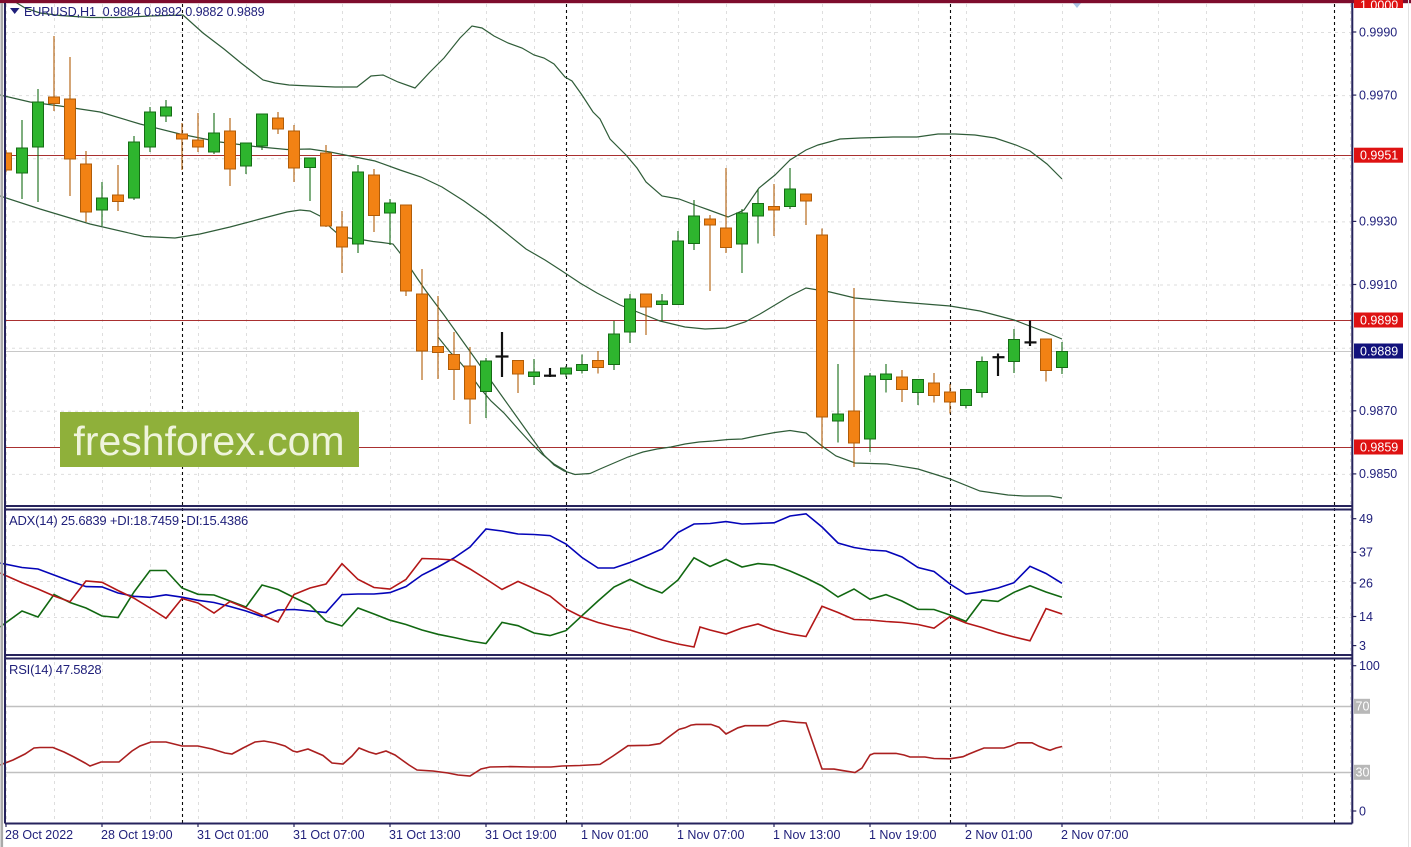 Image resolution: width=1411 pixels, height=847 pixels. Describe the element at coordinates (710, 835) in the screenshot. I see `svg-text: 1 Nov 07:00` at that location.